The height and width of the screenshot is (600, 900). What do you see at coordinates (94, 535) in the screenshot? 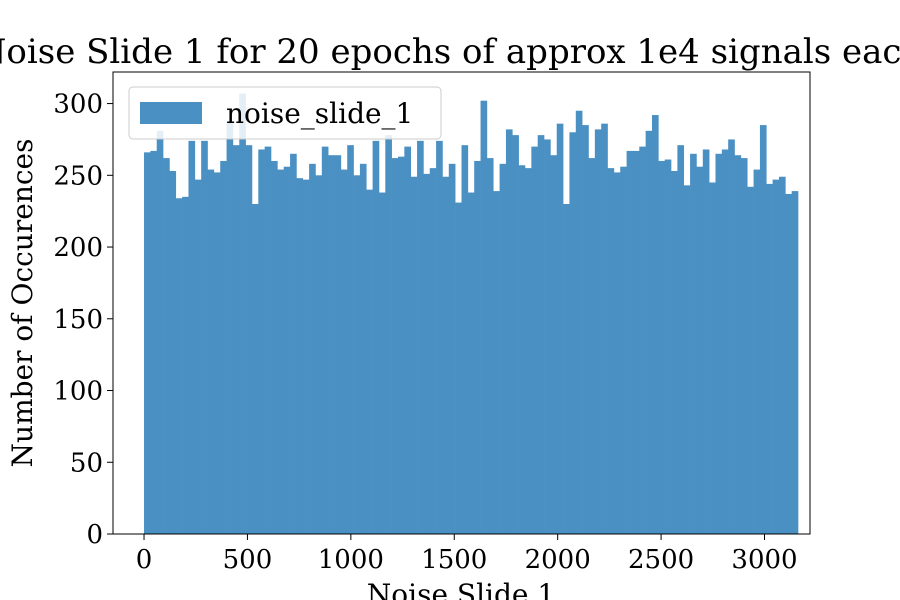
I see `y-tick-label: 0` at bounding box center [94, 535].